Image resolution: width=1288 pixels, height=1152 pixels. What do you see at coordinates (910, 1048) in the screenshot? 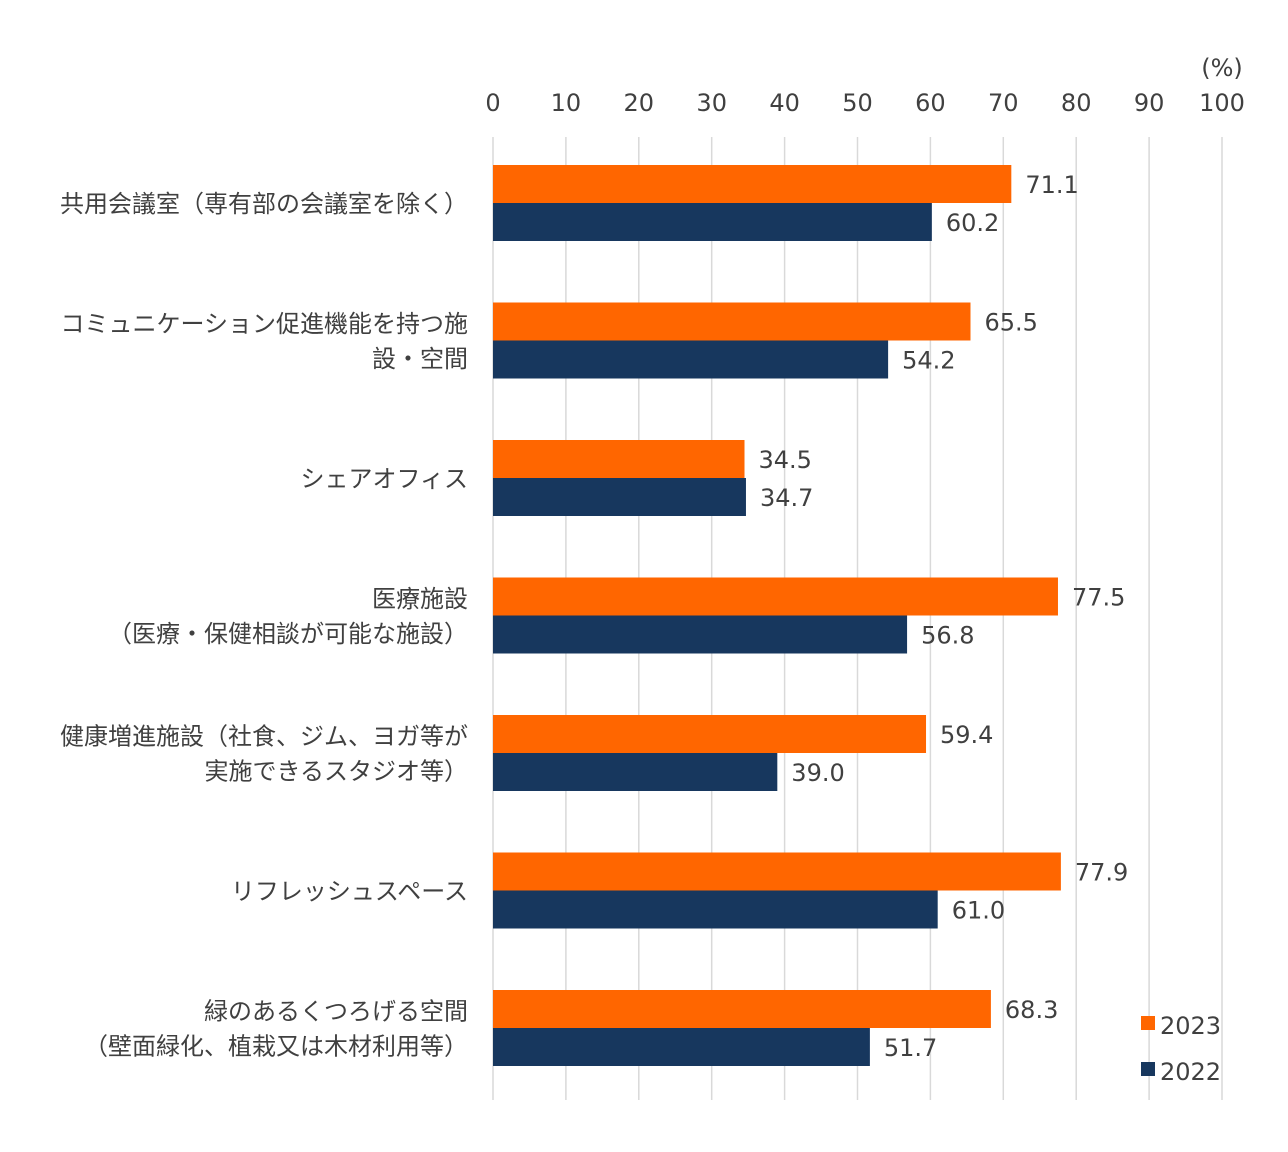
I see `data-label: 51.7` at bounding box center [910, 1048].